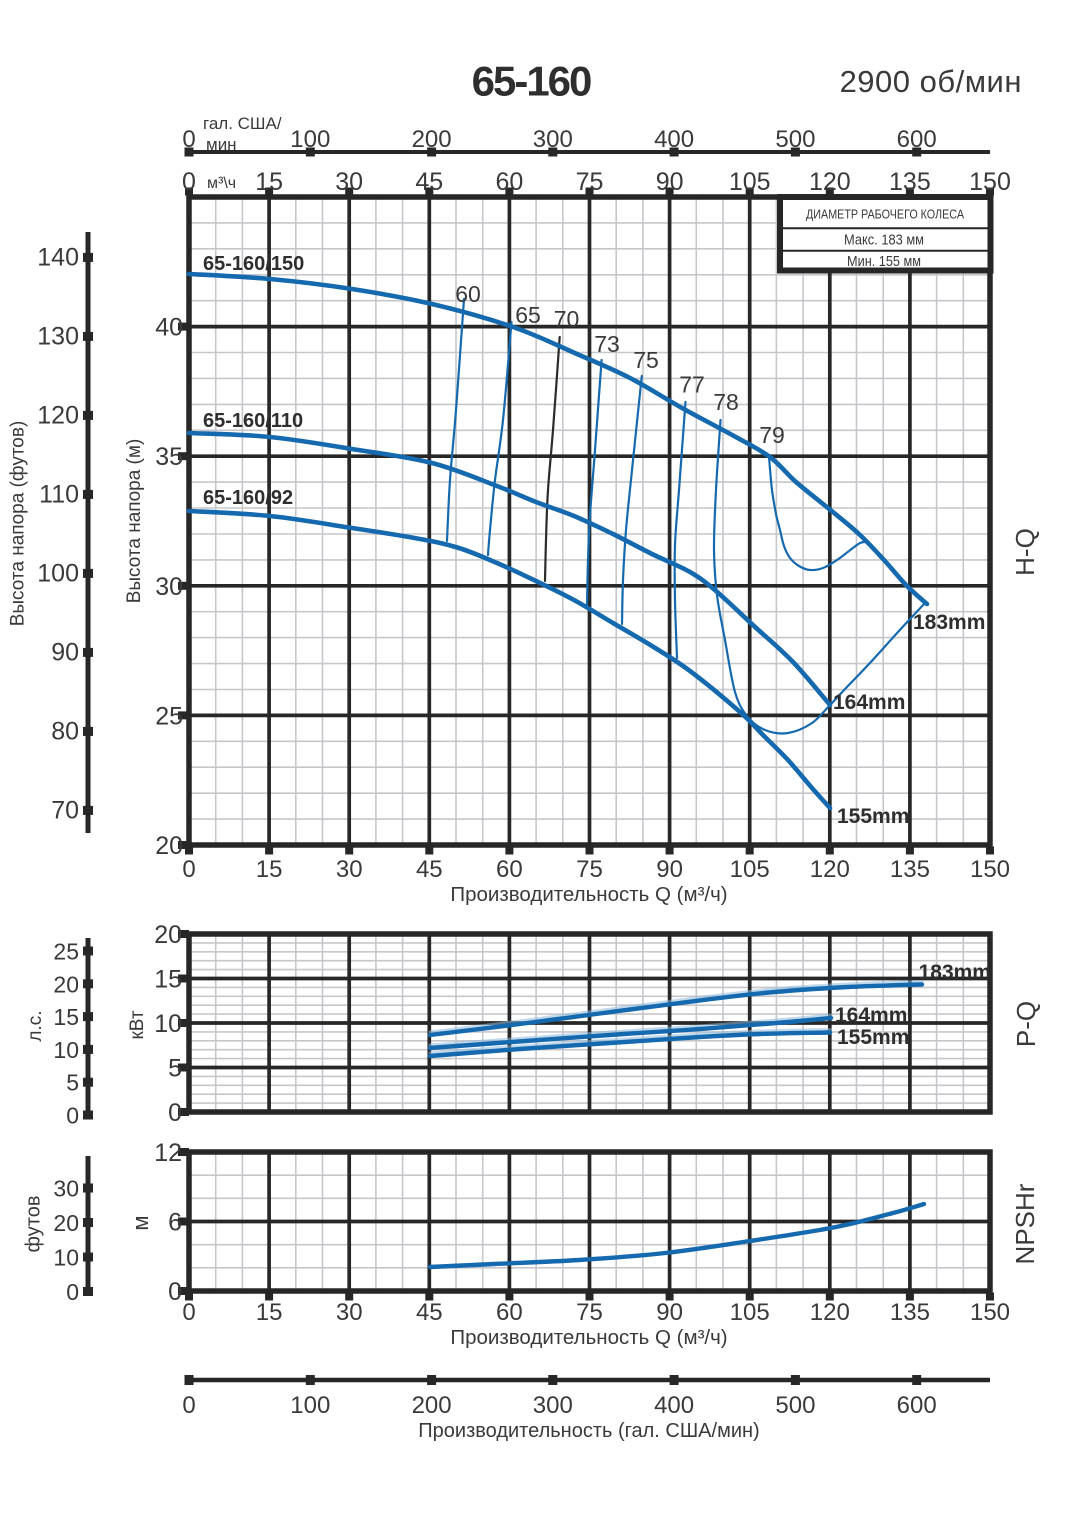 Image resolution: width=1088 pixels, height=1538 pixels. Describe the element at coordinates (168, 1153) in the screenshot. I see `svg-text: 12` at that location.